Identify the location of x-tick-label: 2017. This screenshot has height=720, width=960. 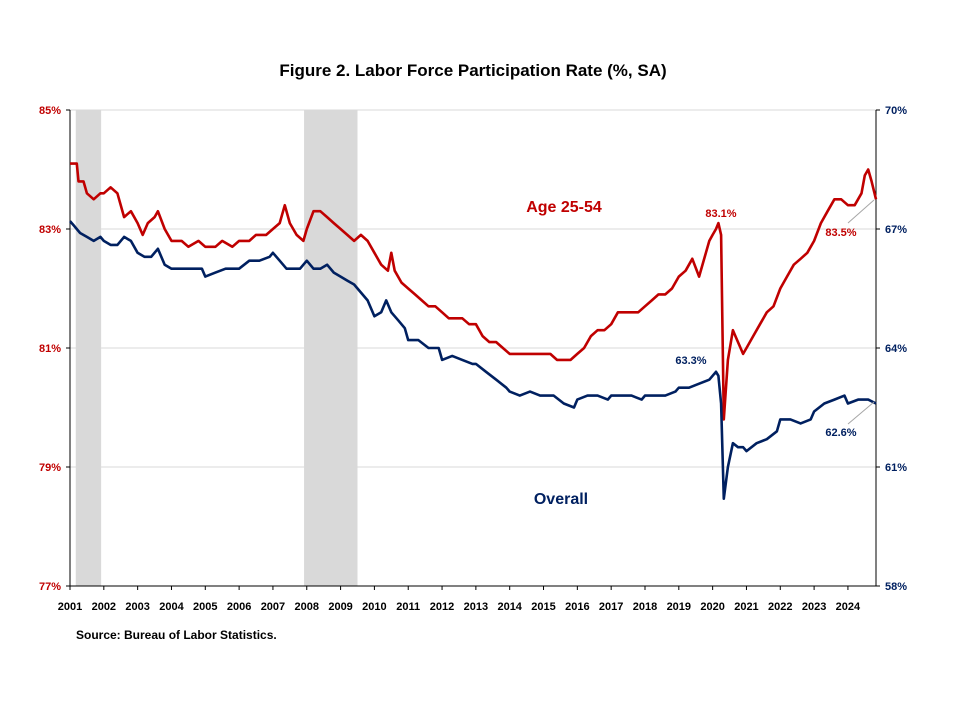
(611, 607).